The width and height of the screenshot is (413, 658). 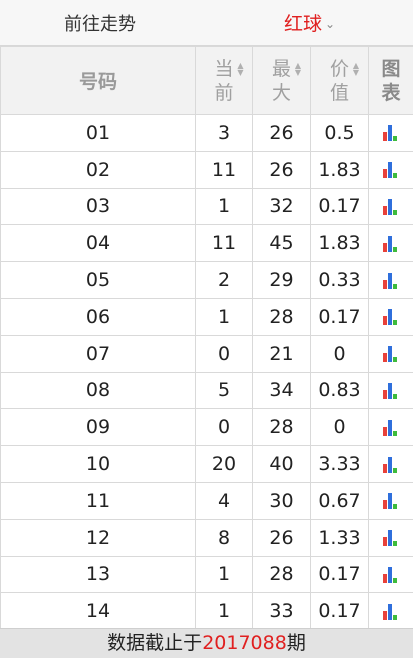 I want to click on table-row: 13 1 28 0.17, so click(x=206, y=574).